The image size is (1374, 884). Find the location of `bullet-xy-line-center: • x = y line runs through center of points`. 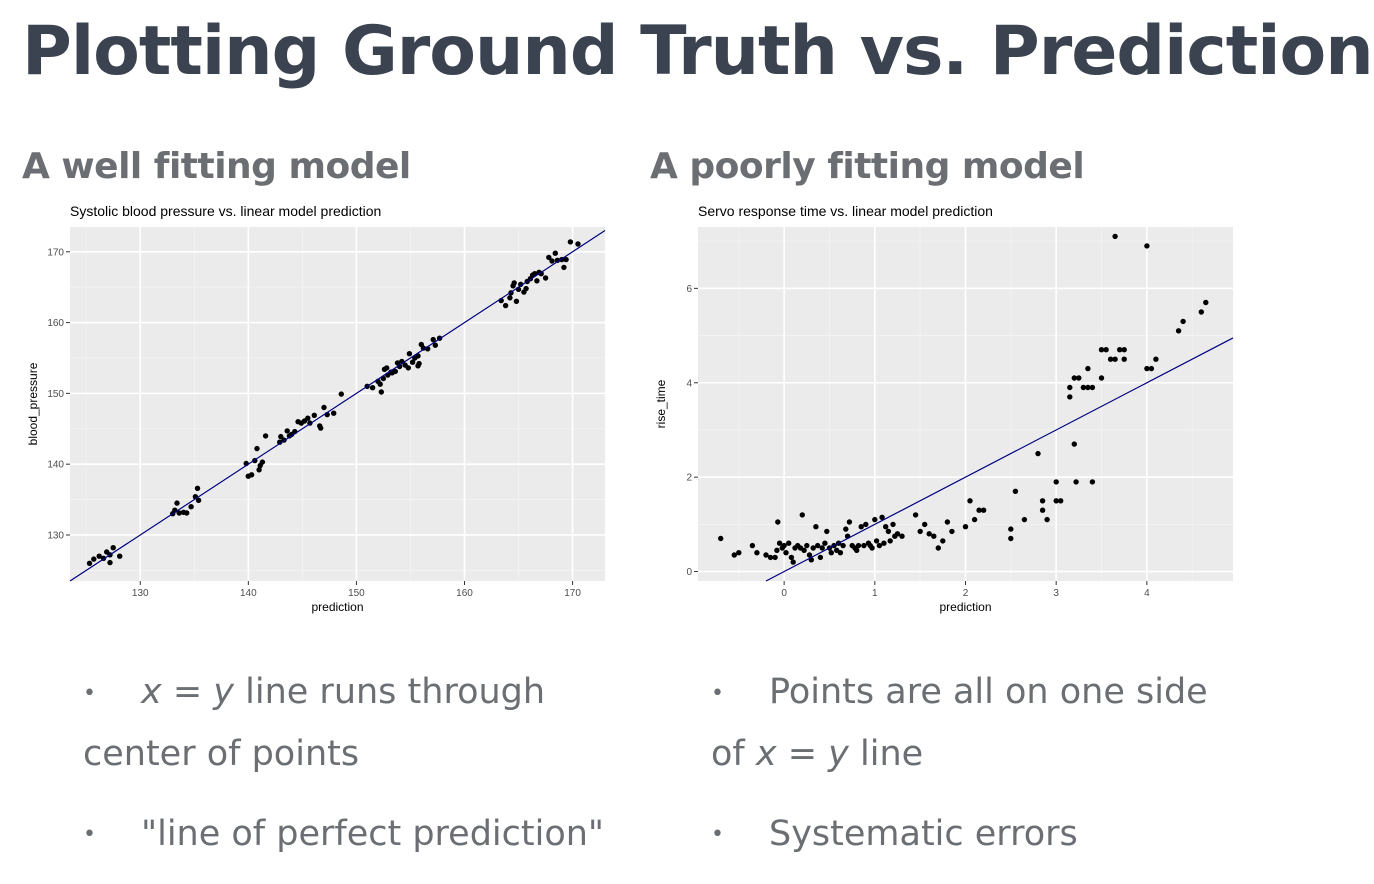

bullet-xy-line-center: • x = y line runs through center of points is located at coordinates (363, 723).